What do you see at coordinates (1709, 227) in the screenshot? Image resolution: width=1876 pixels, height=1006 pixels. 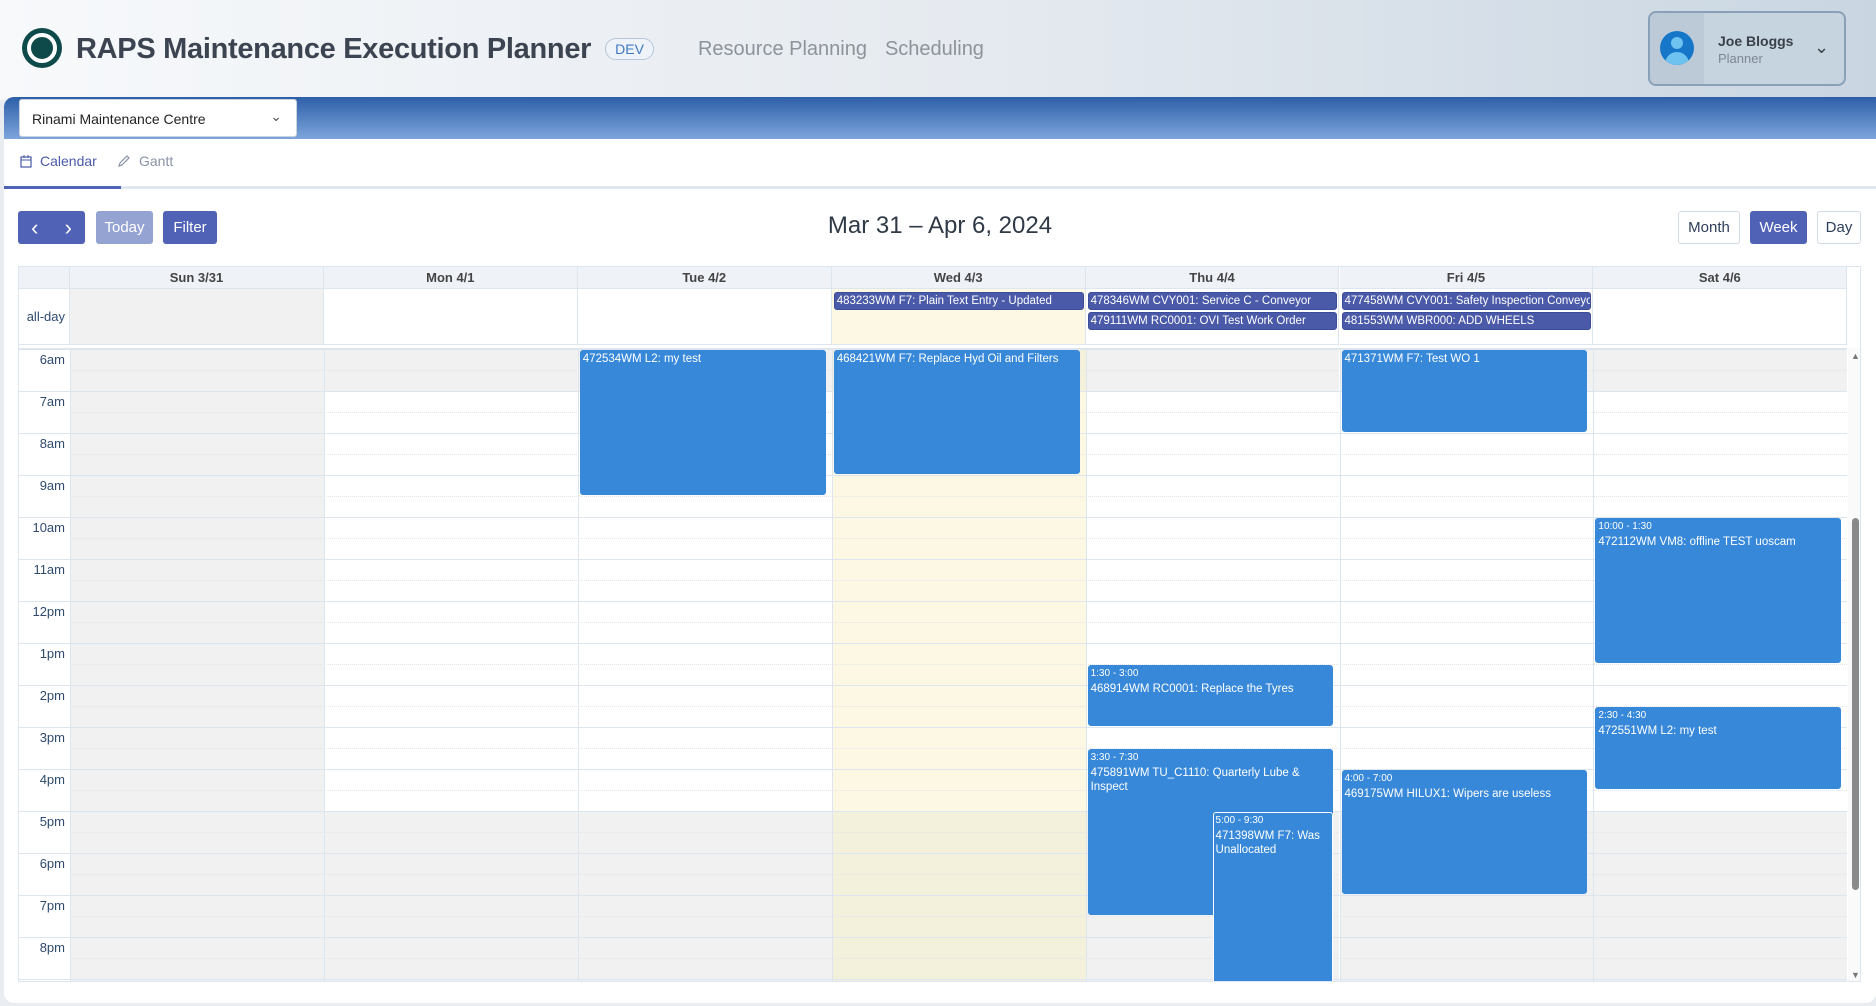 I see `month-view-button: Month` at bounding box center [1709, 227].